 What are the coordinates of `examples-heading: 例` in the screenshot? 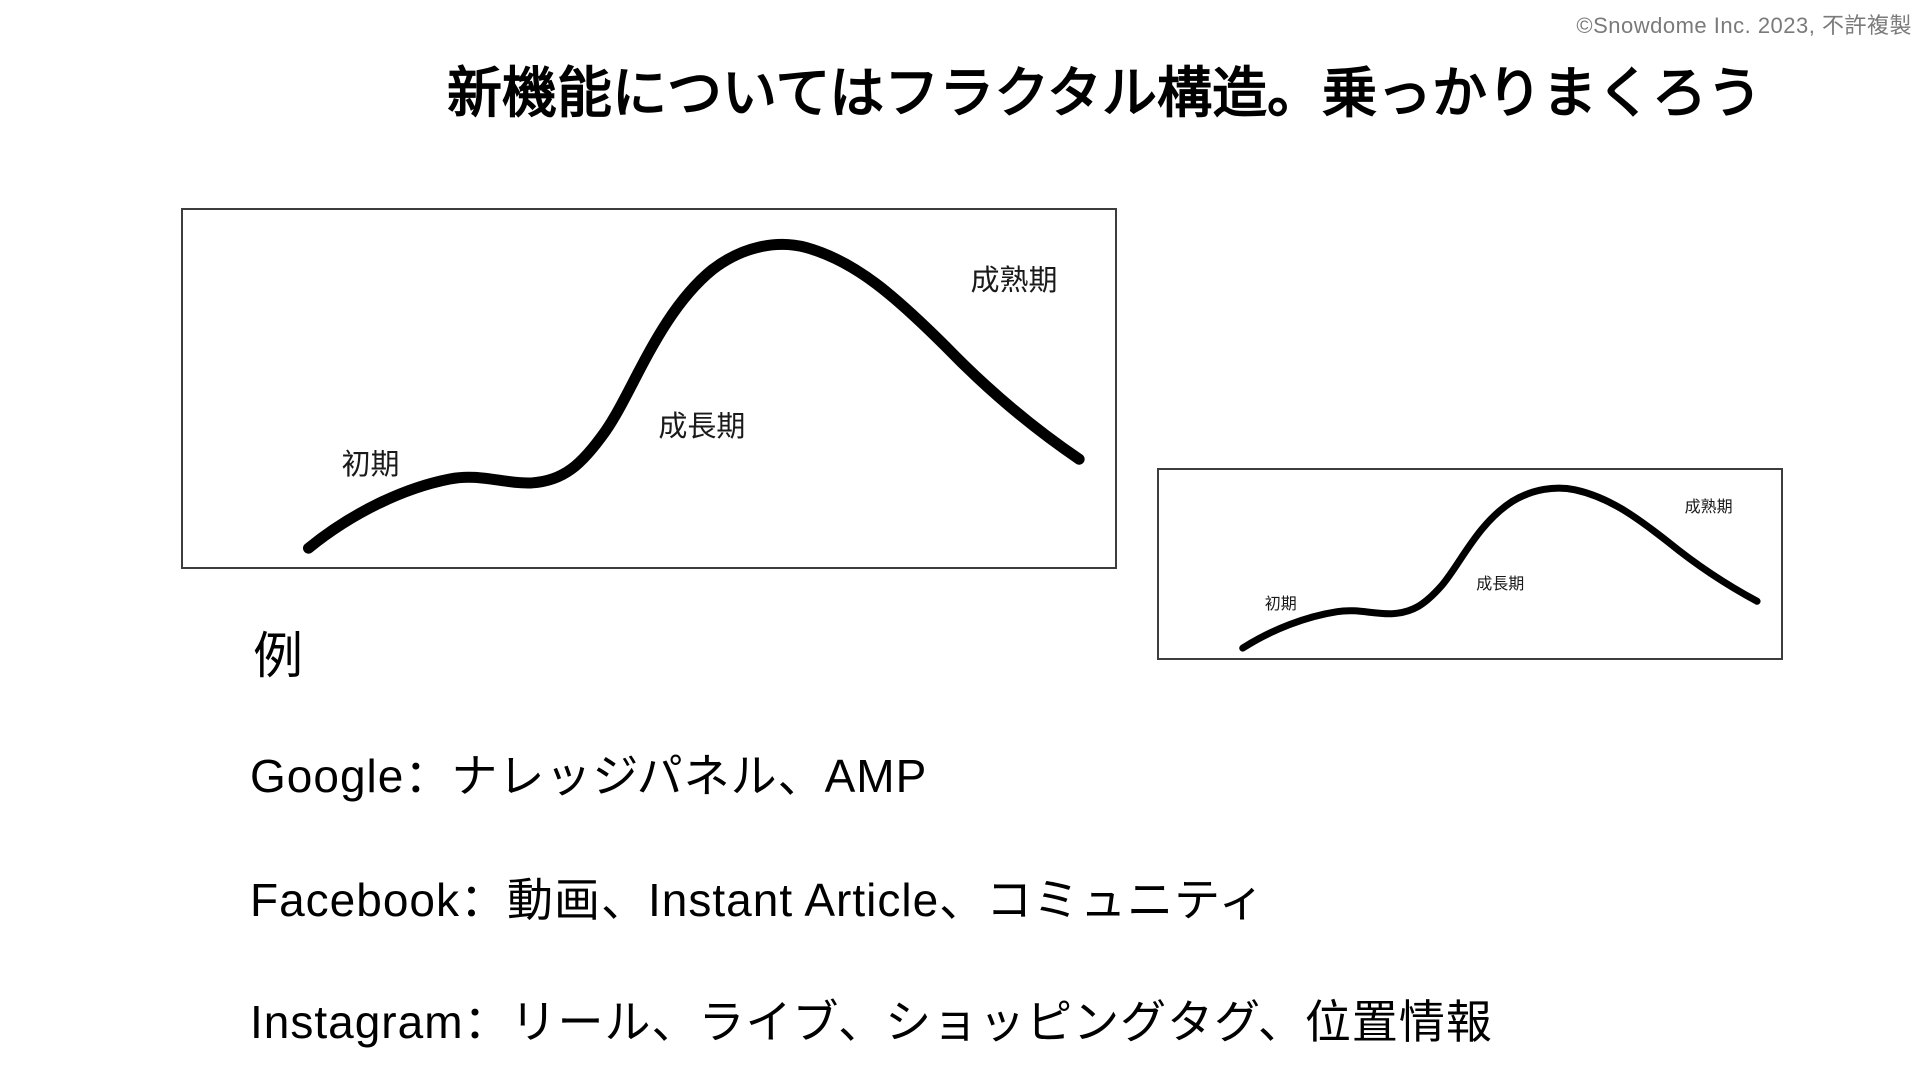 It's located at (278, 656).